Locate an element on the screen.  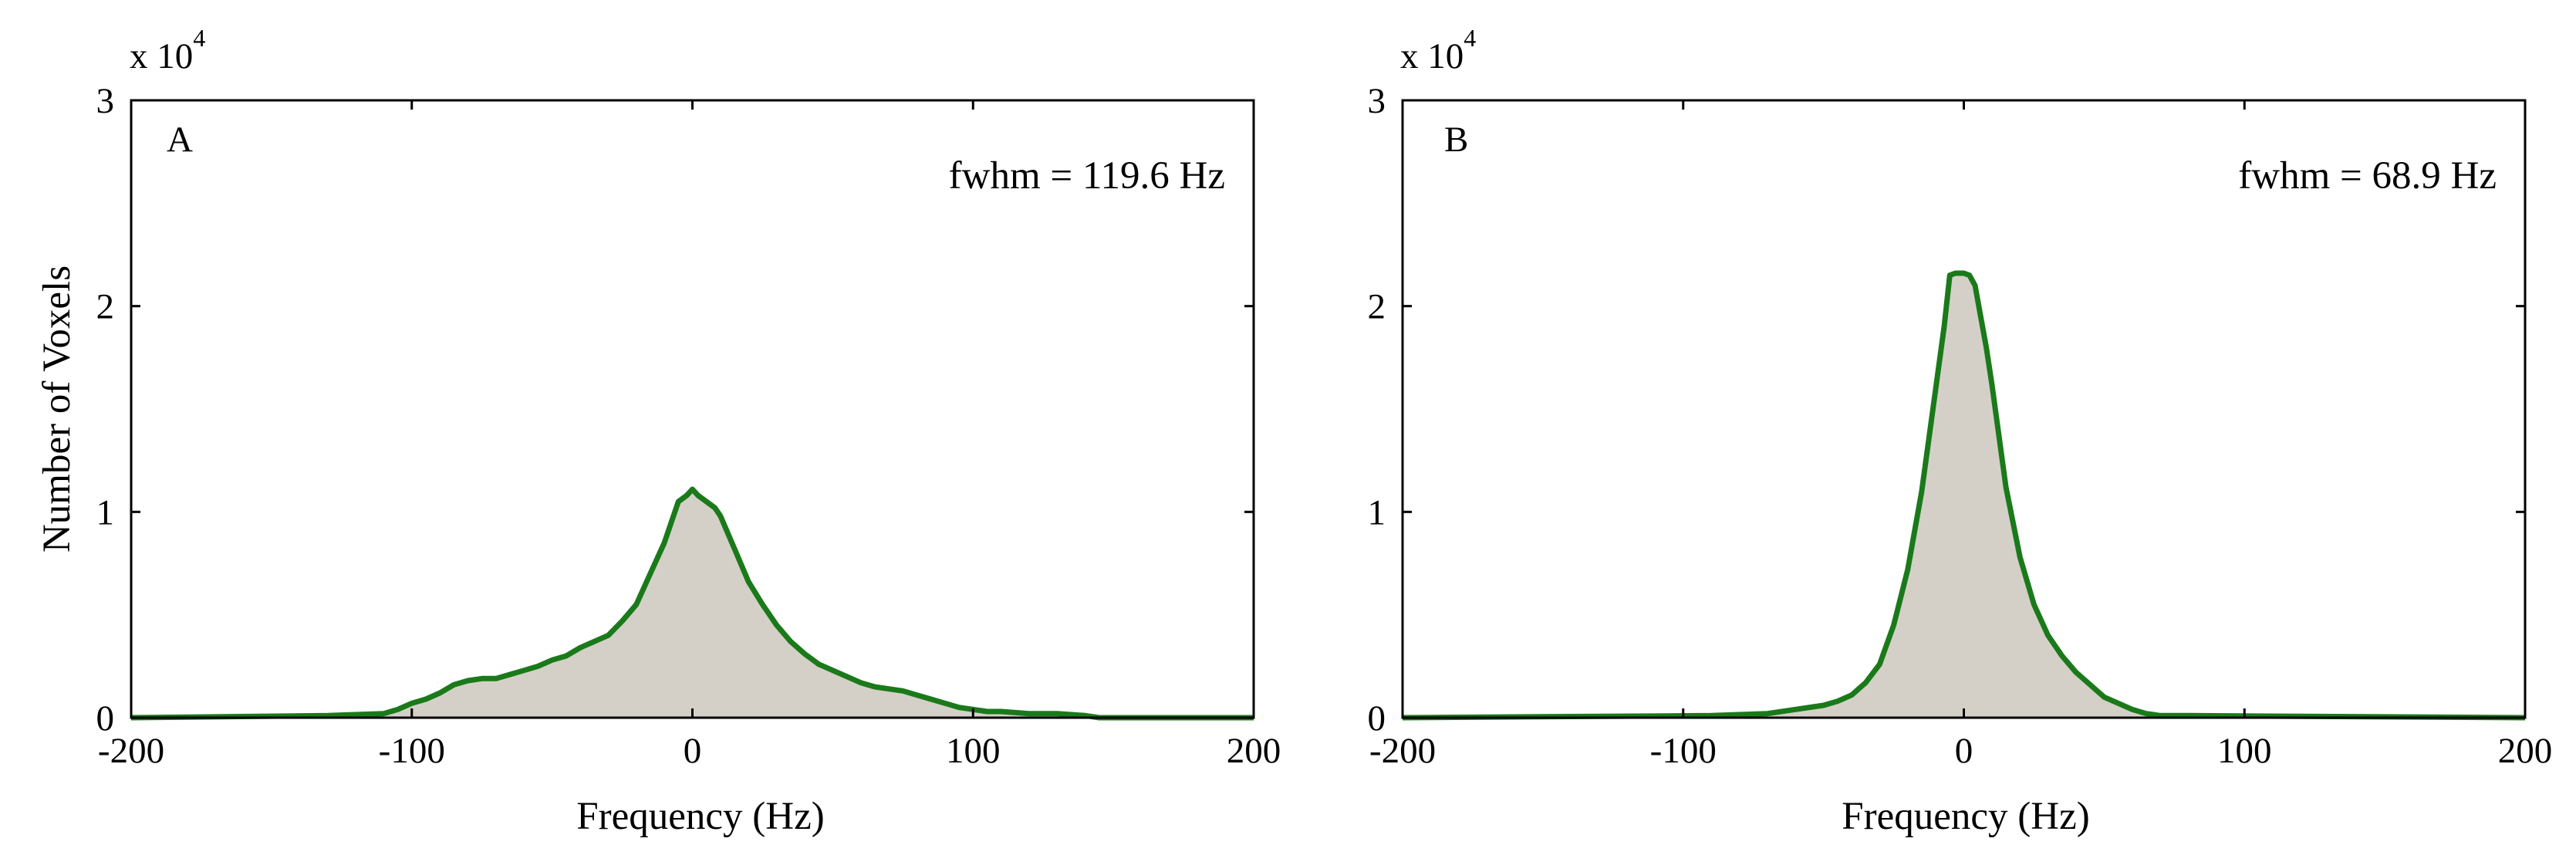
panel-b-x-tick-label: 0 is located at coordinates (1964, 751).